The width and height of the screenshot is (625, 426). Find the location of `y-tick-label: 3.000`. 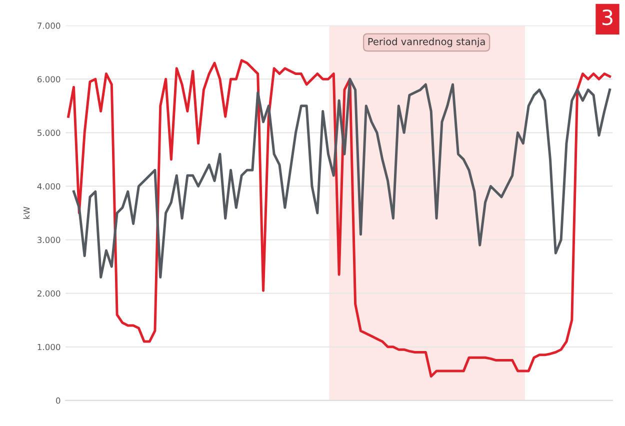

y-tick-label: 3.000 is located at coordinates (49, 240).